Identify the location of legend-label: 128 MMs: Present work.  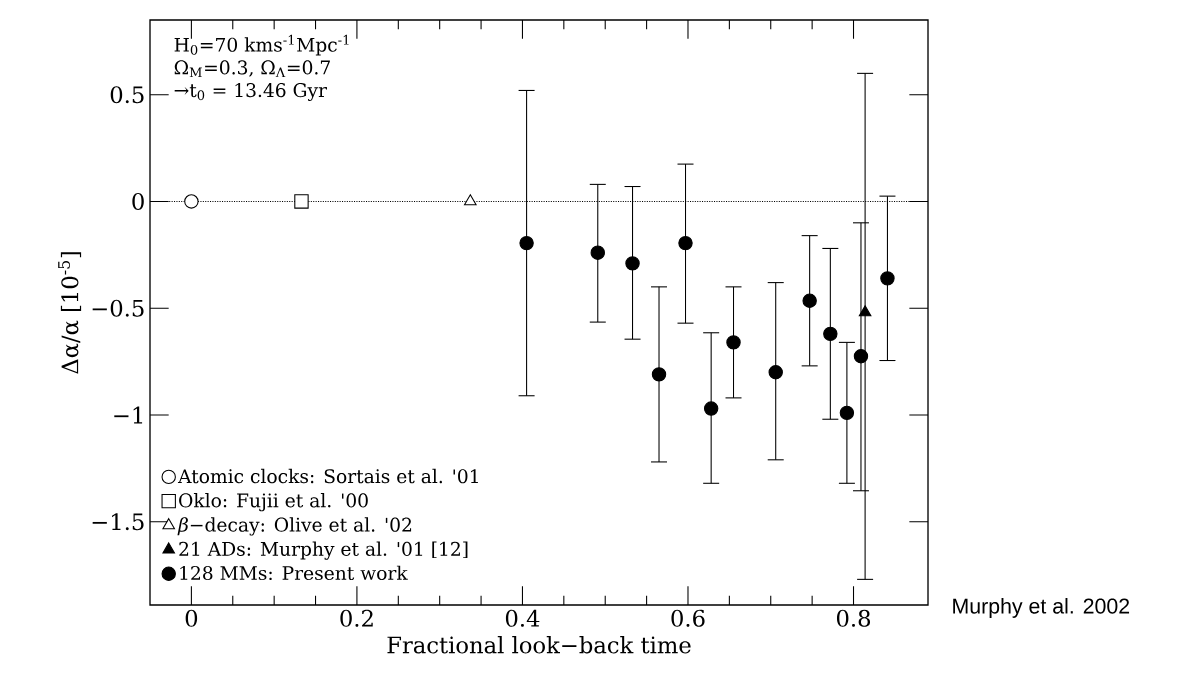
(294, 573).